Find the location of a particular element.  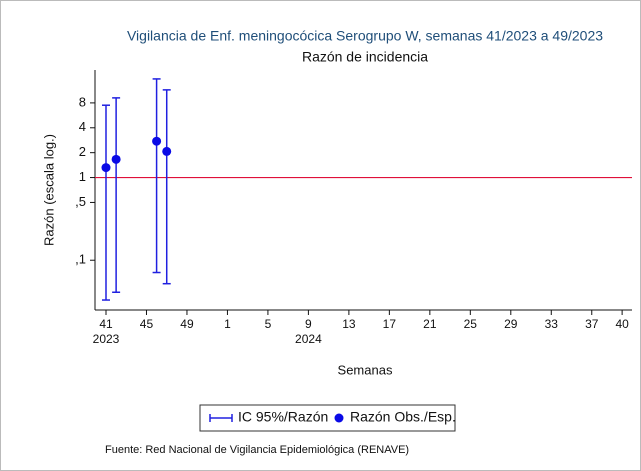

y-tick-label: 1 is located at coordinates (82, 176).